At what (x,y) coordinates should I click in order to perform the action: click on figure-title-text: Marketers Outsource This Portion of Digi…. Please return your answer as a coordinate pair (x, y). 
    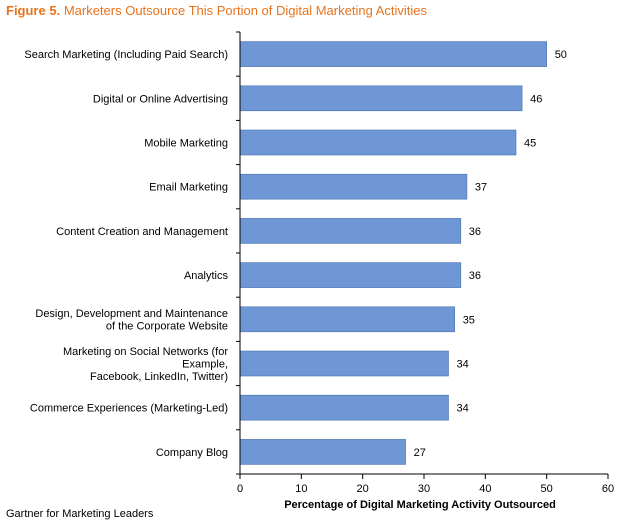
    Looking at the image, I should click on (245, 10).